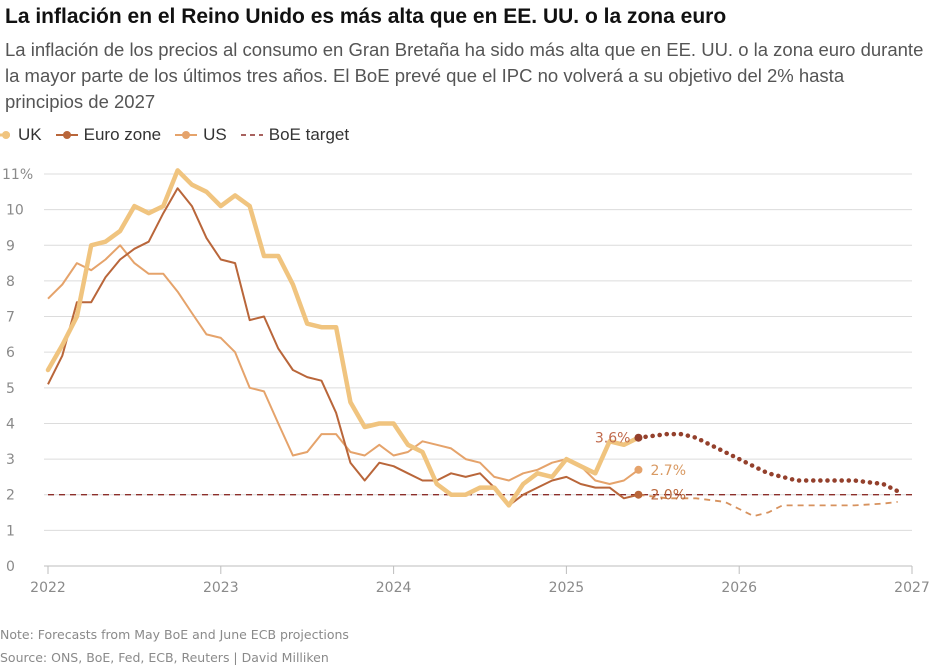 This screenshot has height=670, width=936. Describe the element at coordinates (15, 211) in the screenshot. I see `y-tick-label: 10` at that location.